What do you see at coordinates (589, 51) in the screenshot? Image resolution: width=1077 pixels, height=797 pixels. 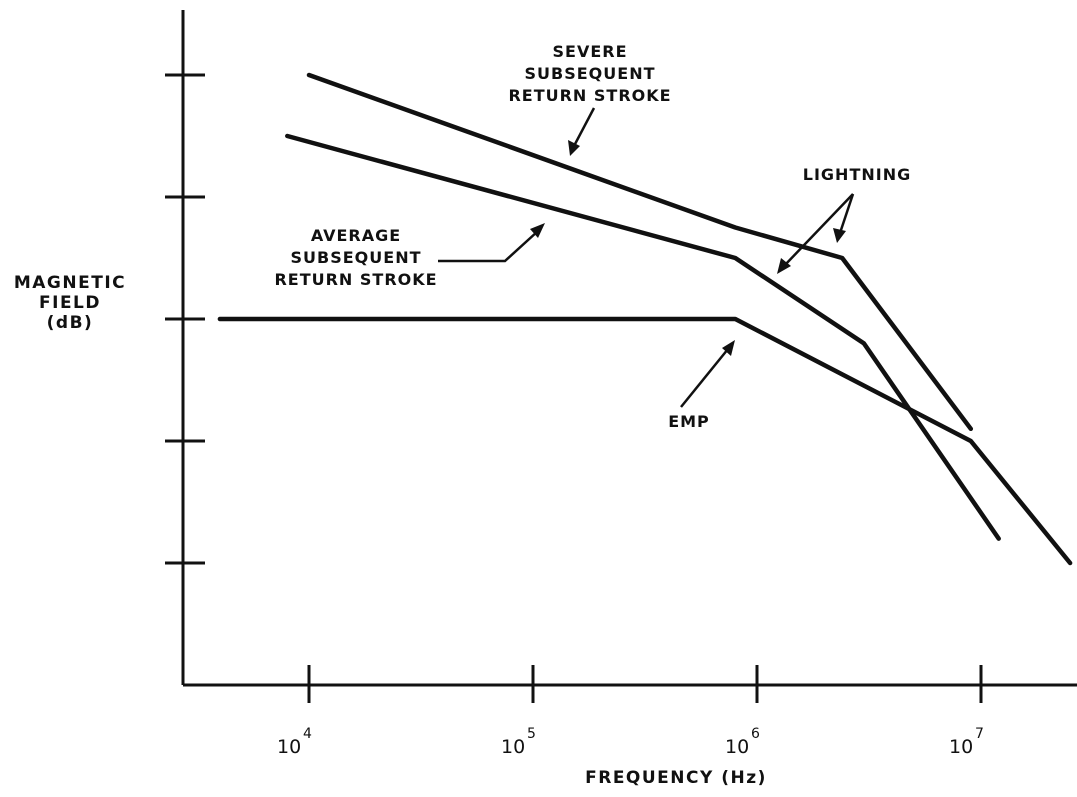 I see `severe-label-line-1: SEVERE` at bounding box center [589, 51].